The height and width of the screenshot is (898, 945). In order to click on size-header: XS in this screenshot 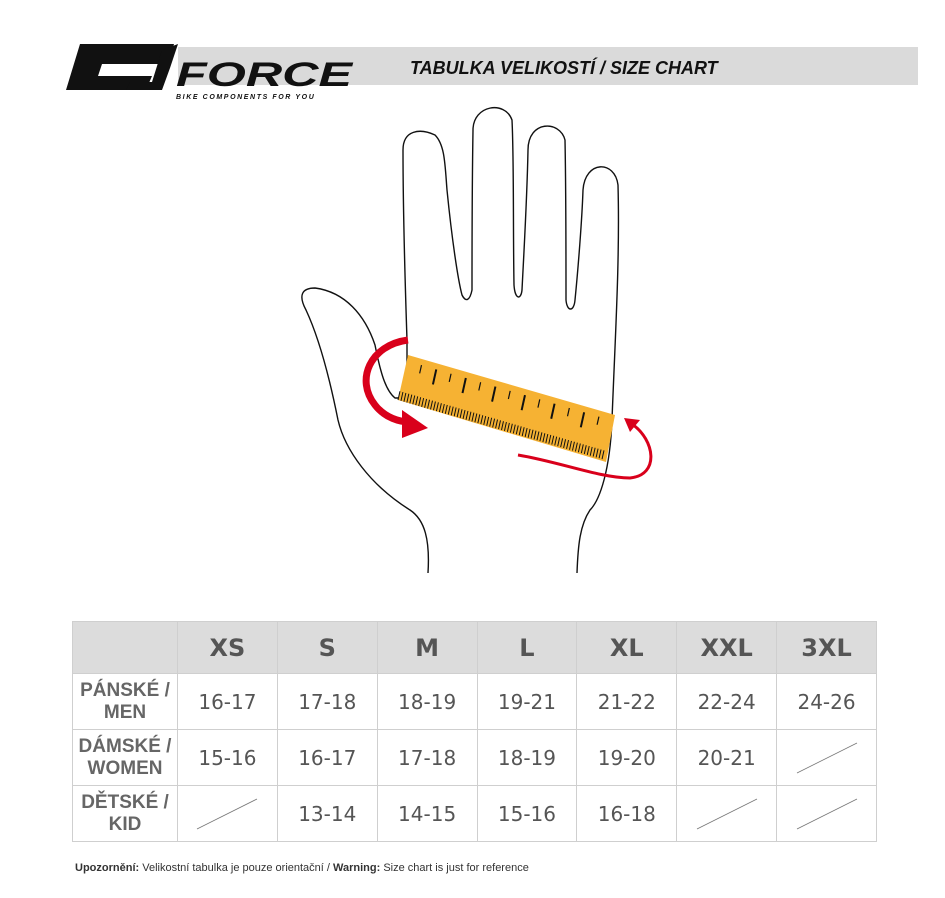, I will do `click(227, 647)`.